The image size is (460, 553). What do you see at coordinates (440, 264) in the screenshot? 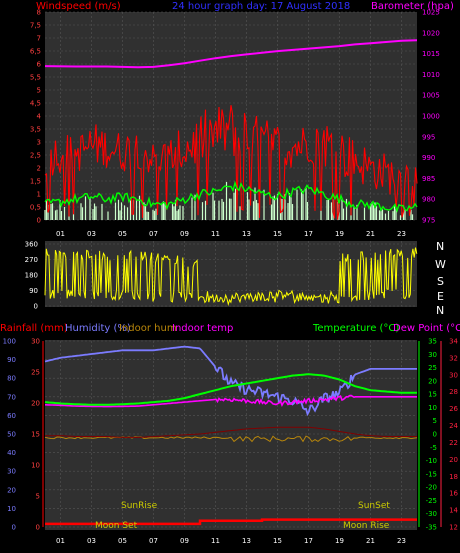
I see `compass-w: W` at bounding box center [440, 264].